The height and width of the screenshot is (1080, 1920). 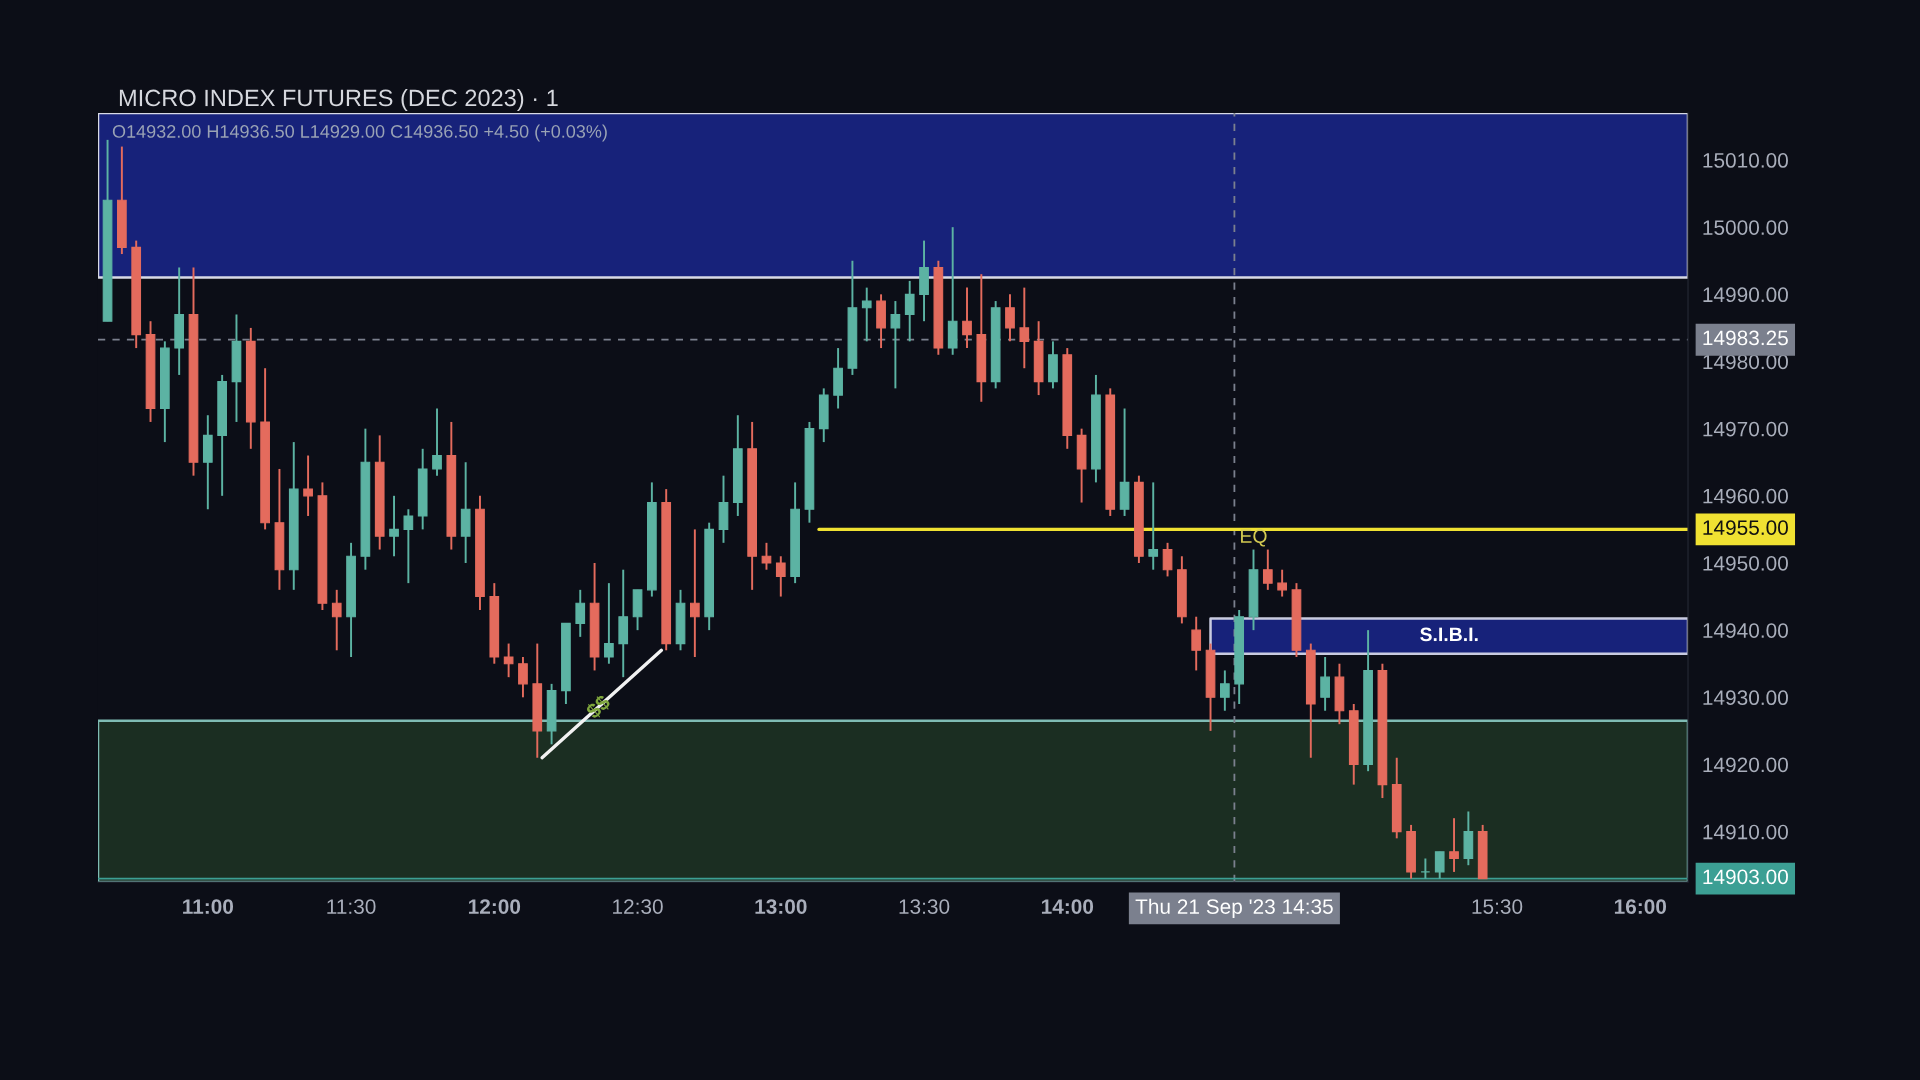 What do you see at coordinates (781, 906) in the screenshot?
I see `x-tick-label: 13:00` at bounding box center [781, 906].